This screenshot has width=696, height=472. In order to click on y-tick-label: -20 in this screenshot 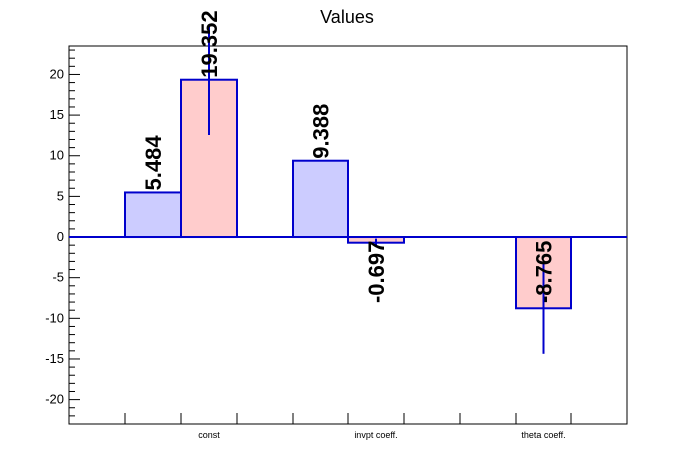, I will do `click(54, 399)`.